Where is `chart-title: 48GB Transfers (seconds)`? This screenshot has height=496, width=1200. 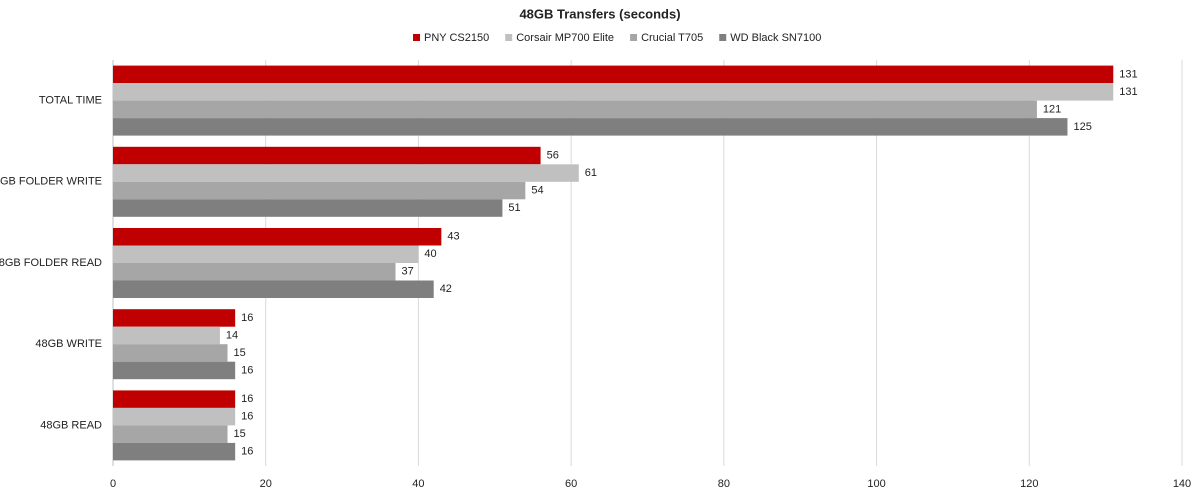 chart-title: 48GB Transfers (seconds) is located at coordinates (599, 13).